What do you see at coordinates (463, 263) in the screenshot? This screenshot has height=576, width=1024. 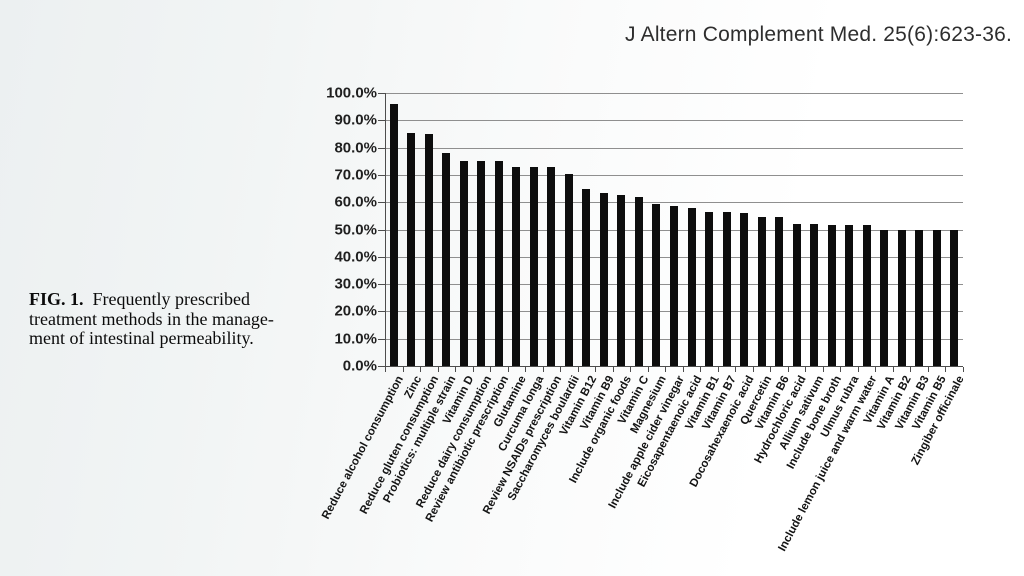 I see `bar-vitamin-d` at bounding box center [463, 263].